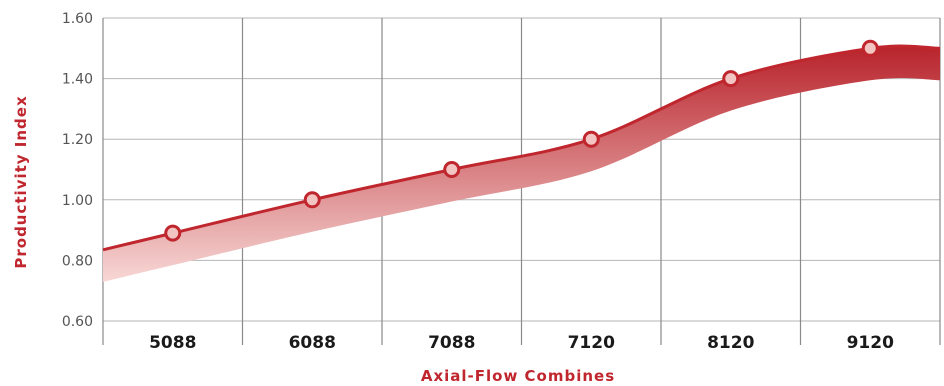 This screenshot has height=386, width=944. What do you see at coordinates (77, 261) in the screenshot?
I see `y-tick-label: 0.80` at bounding box center [77, 261].